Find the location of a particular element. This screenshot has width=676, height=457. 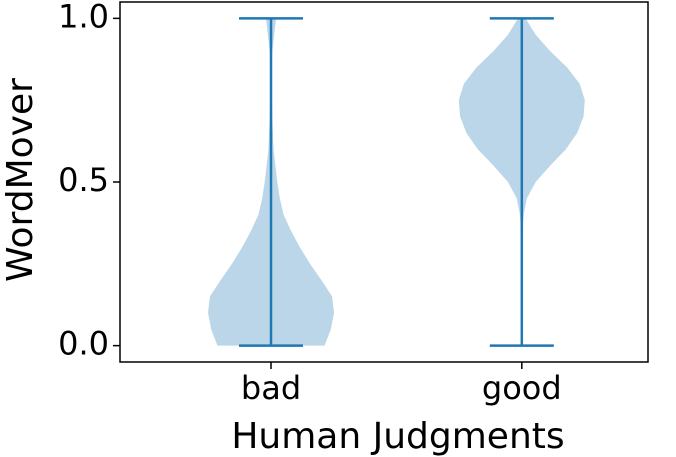

x-axis-label: Human Judgments is located at coordinates (397, 436).